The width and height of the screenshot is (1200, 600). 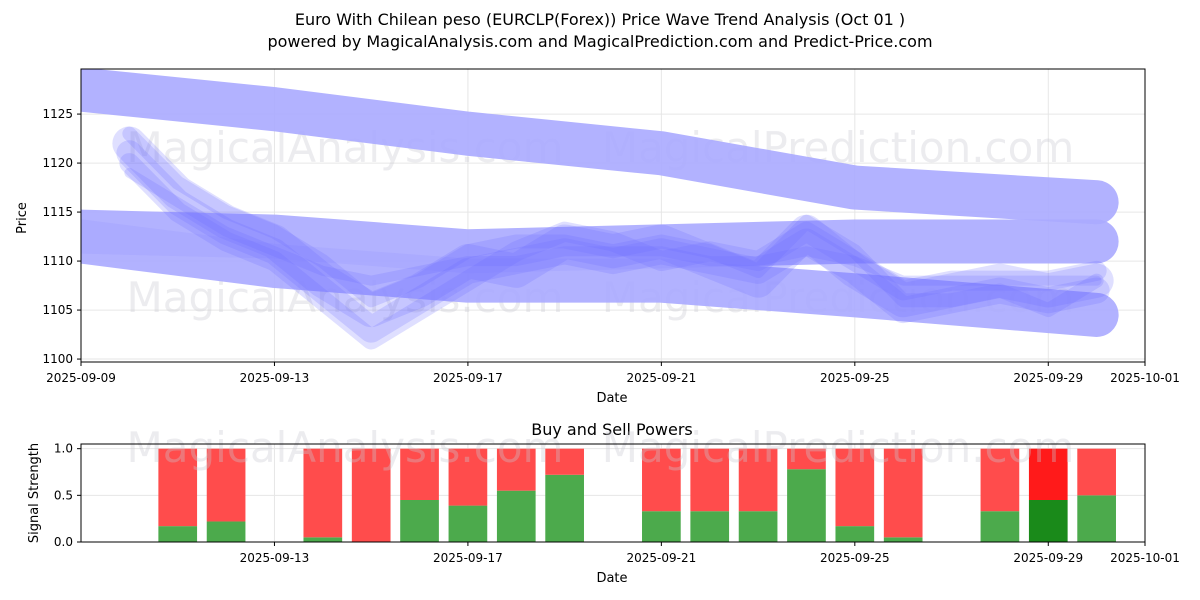 I want to click on price-band-middle-band, so click(x=600, y=241).